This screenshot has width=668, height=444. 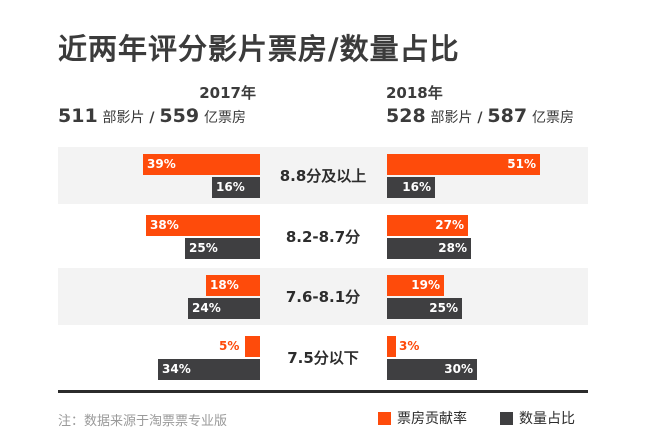 I want to click on legend-label: 数量占比, so click(x=547, y=419).